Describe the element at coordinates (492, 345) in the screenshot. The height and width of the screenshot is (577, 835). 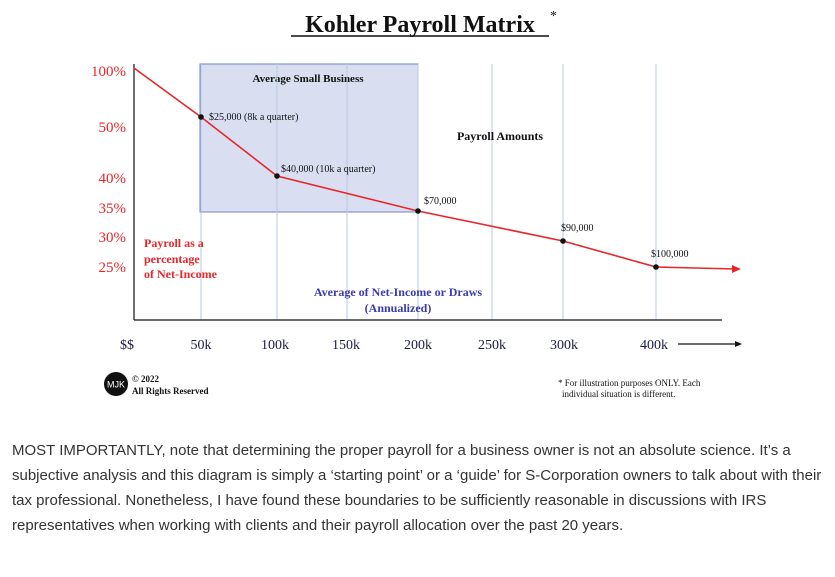
I see `x-tick-250k: 250k` at that location.